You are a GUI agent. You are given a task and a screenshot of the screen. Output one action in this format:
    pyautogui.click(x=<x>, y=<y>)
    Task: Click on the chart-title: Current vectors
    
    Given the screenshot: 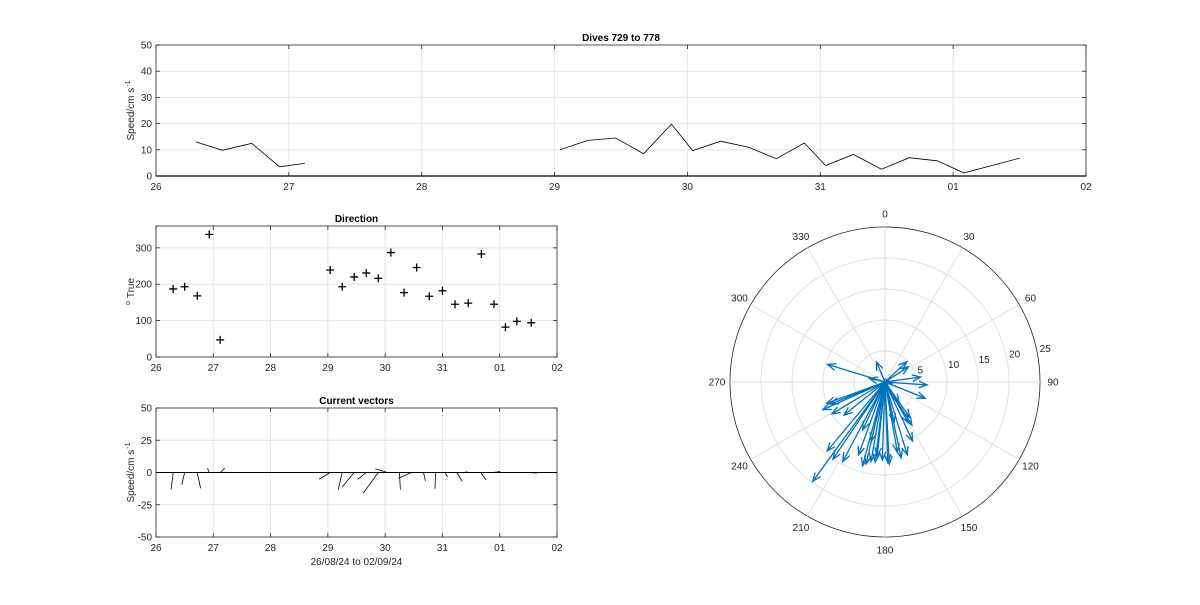 What is the action you would take?
    pyautogui.click(x=356, y=401)
    